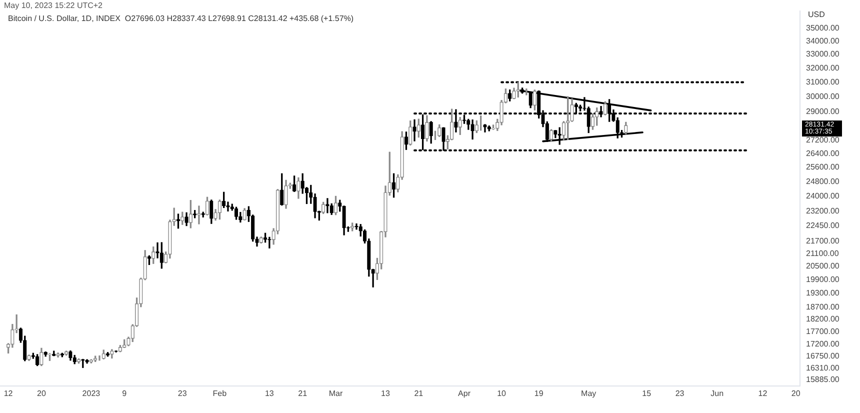 This screenshot has height=413, width=860. What do you see at coordinates (823, 153) in the screenshot?
I see `y-tick-label: 26400.00` at bounding box center [823, 153].